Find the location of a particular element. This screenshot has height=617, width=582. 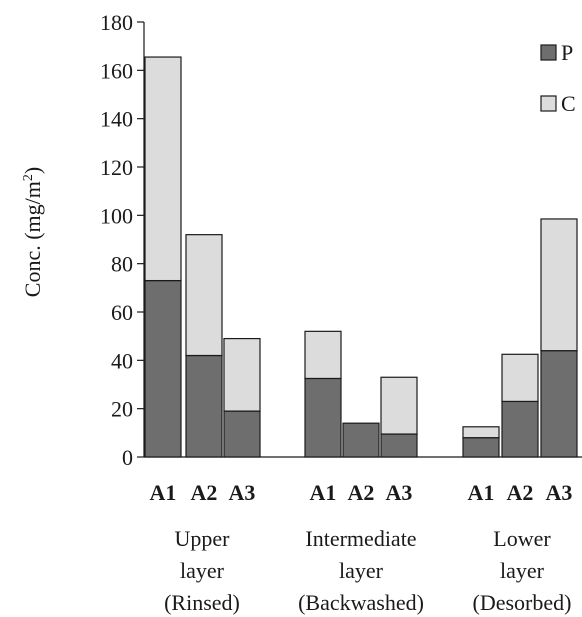

legend: PC is located at coordinates (558, 78).